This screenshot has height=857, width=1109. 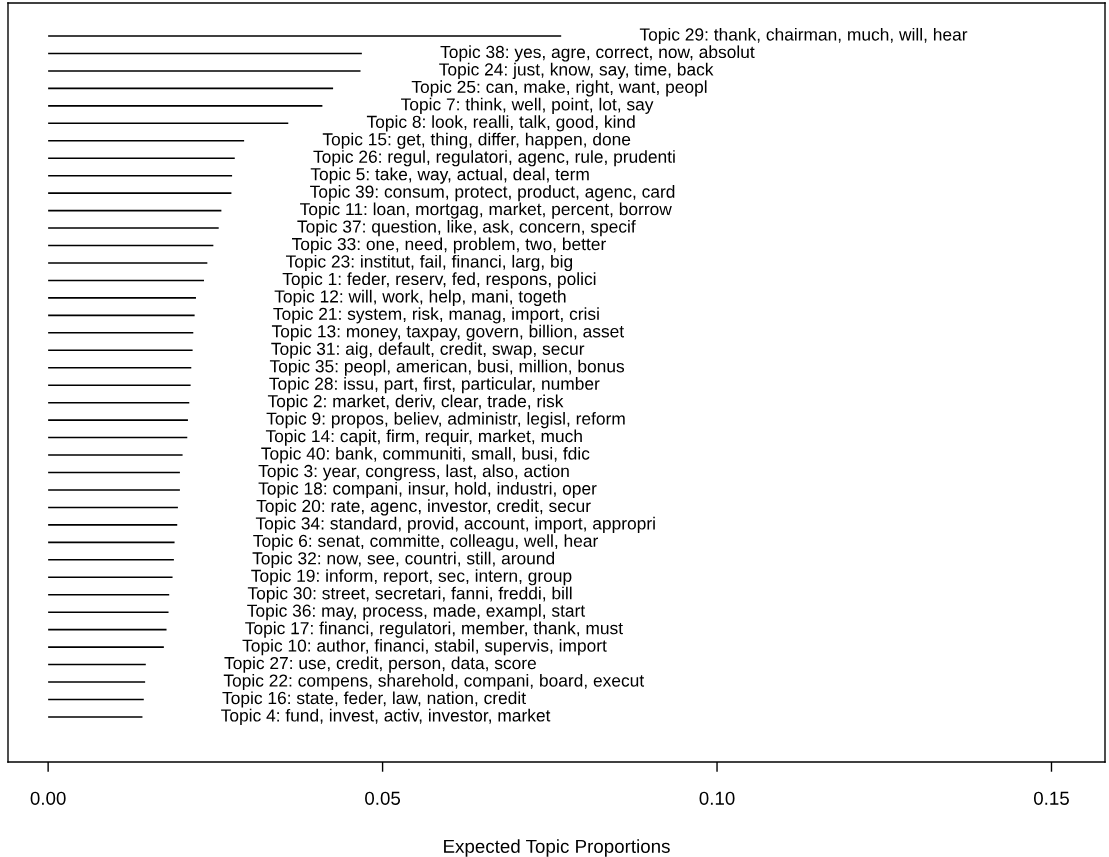 What do you see at coordinates (423, 437) in the screenshot?
I see `y-tick-label: Topic 14: capit, firm, requir, market, much` at bounding box center [423, 437].